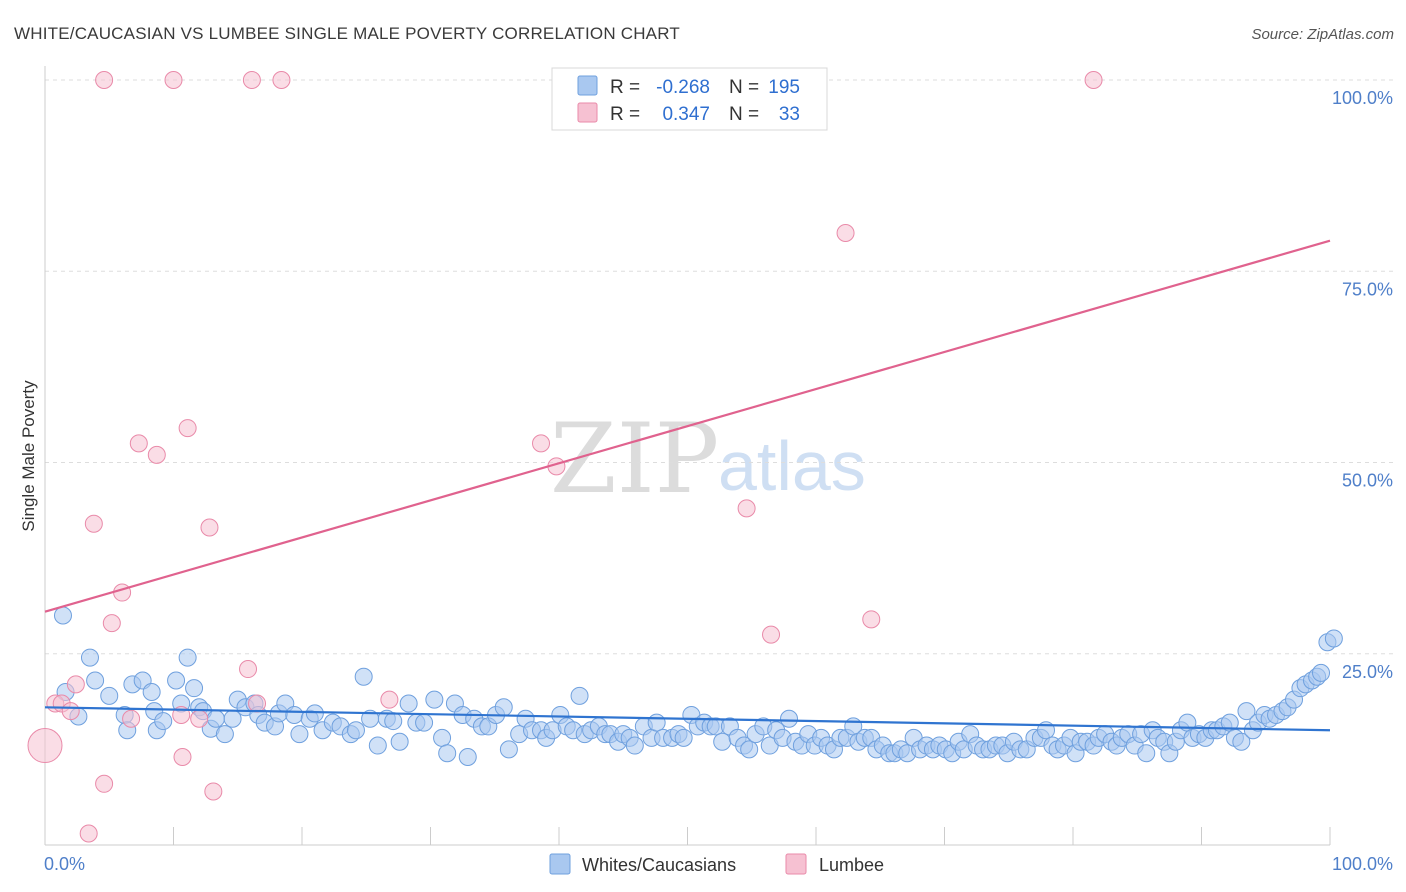 Image resolution: width=1406 pixels, height=892 pixels. I want to click on bottom-legend-label-pink: Lumbee, so click(851, 865).